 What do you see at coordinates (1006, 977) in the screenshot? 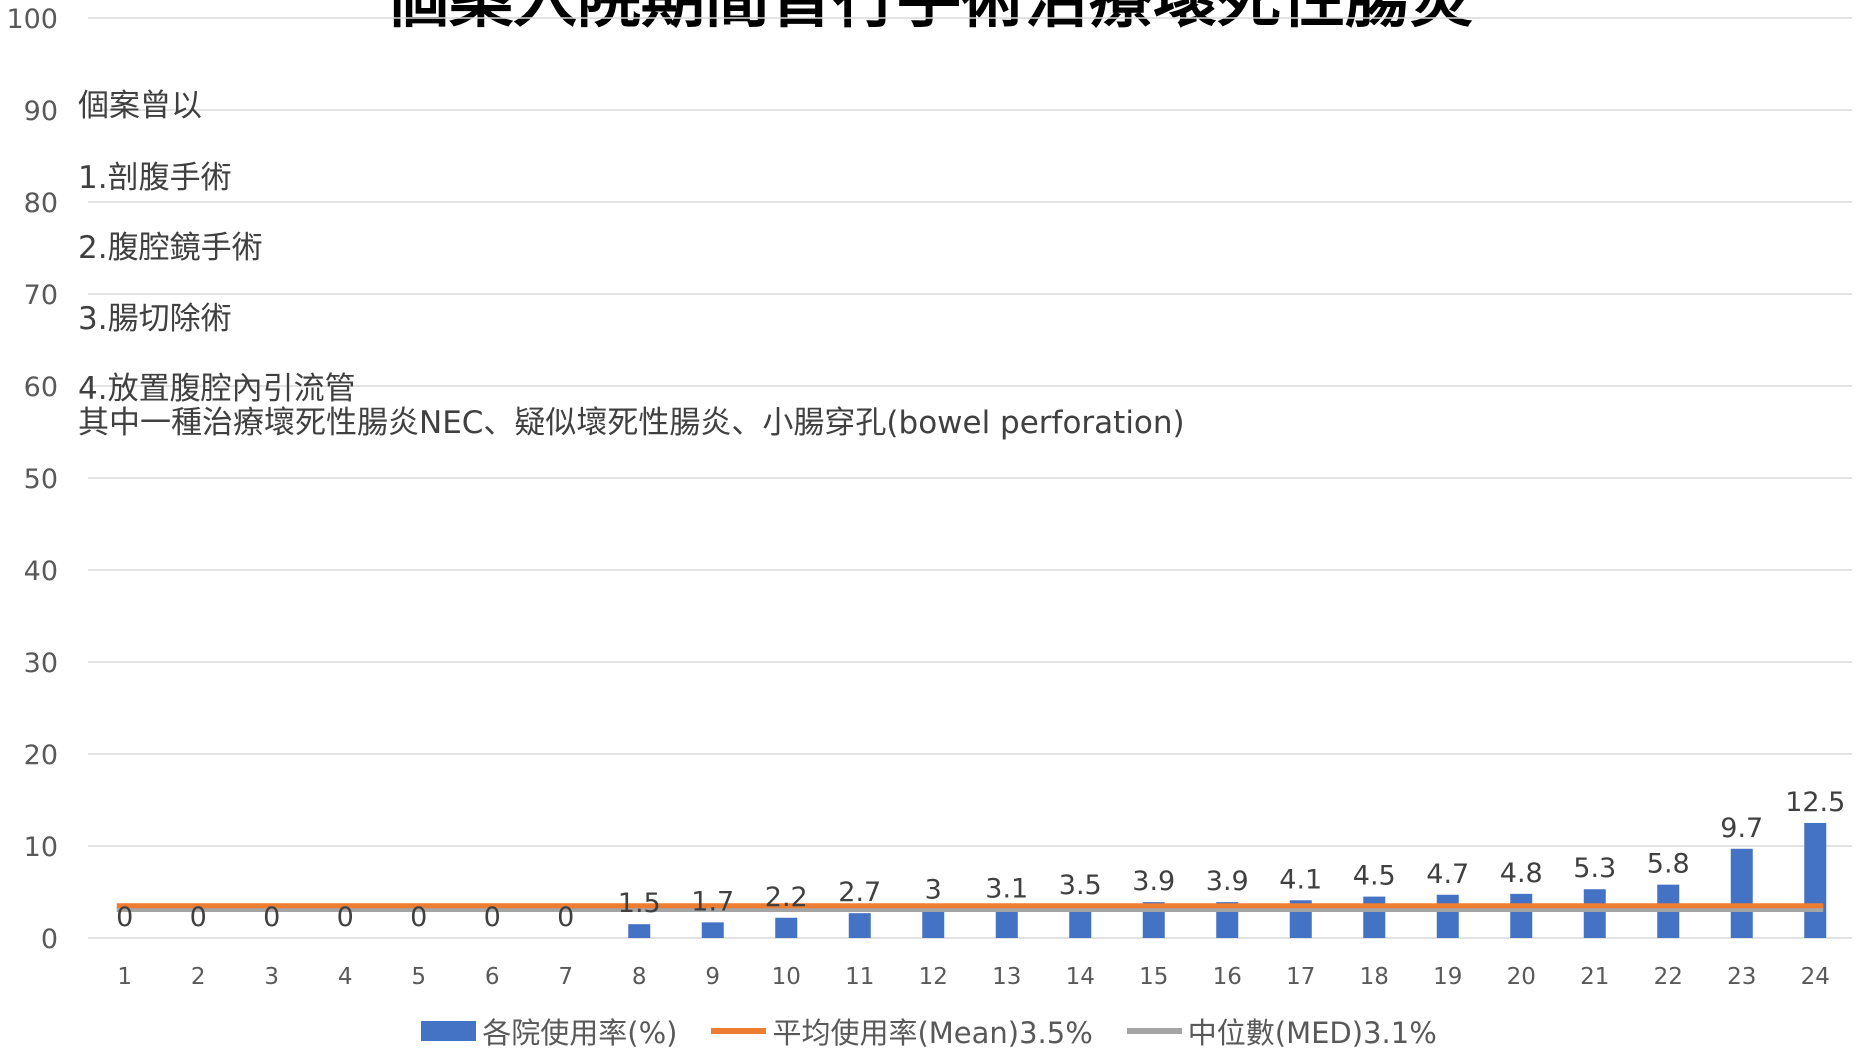
I see `x-tick-label-13: 13` at bounding box center [1006, 977].